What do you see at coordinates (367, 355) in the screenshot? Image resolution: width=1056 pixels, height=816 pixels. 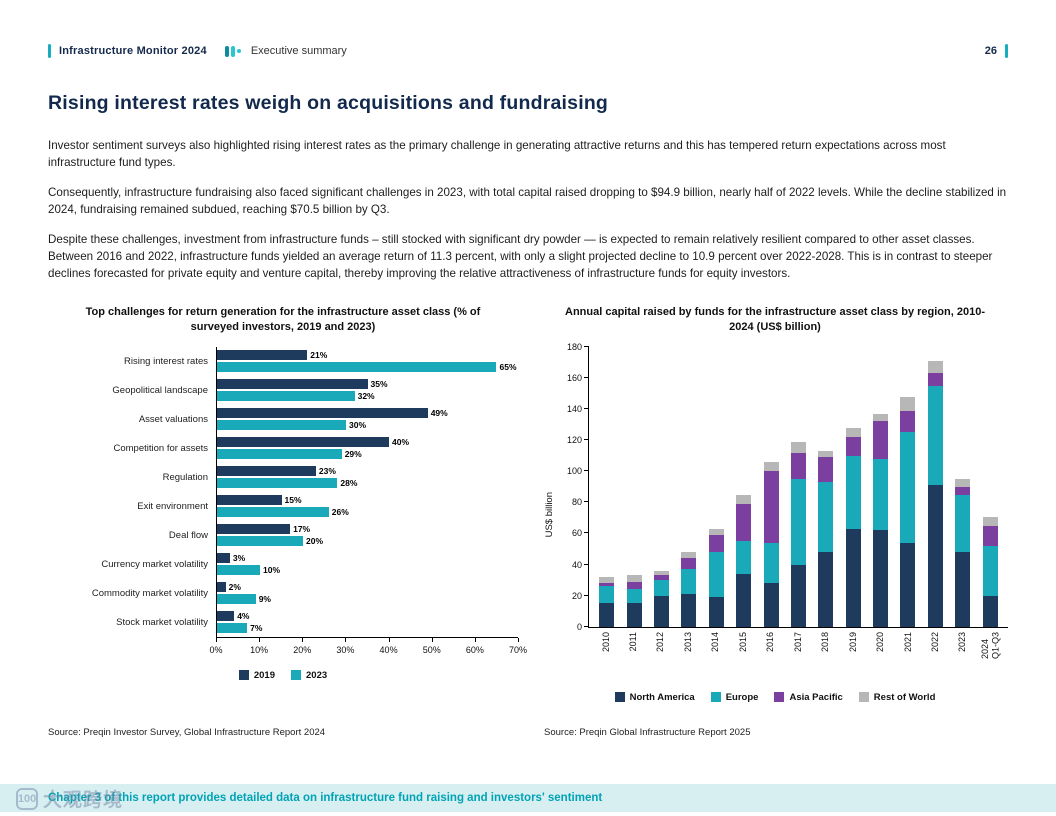 I see `bar-line: 21%` at bounding box center [367, 355].